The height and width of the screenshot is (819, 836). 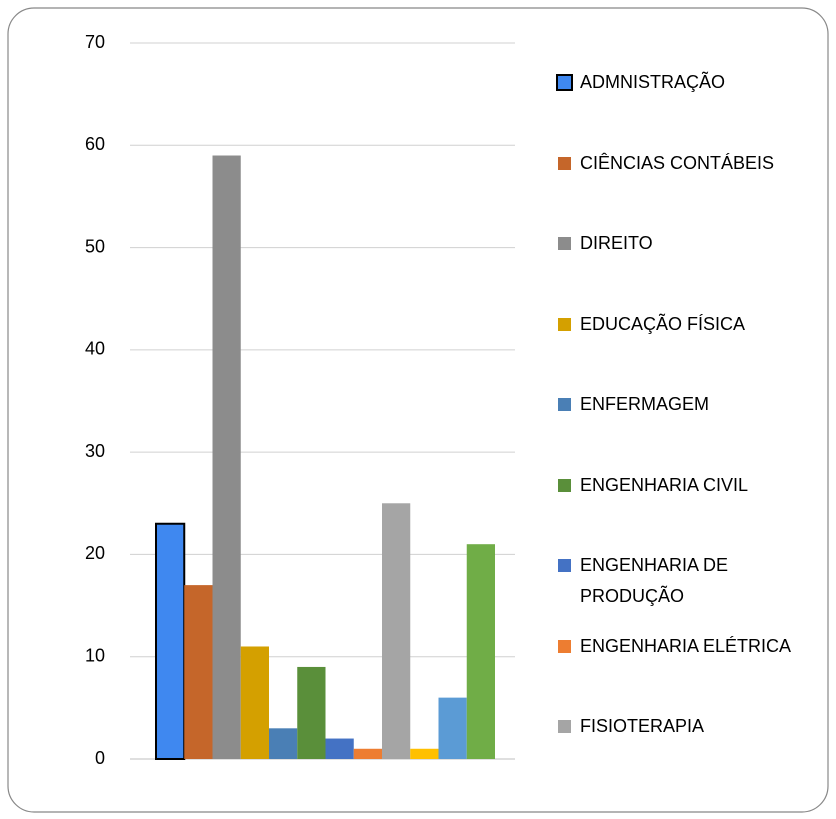 I want to click on legend-item: ENGENHARIA CIVIL, so click(x=683, y=485).